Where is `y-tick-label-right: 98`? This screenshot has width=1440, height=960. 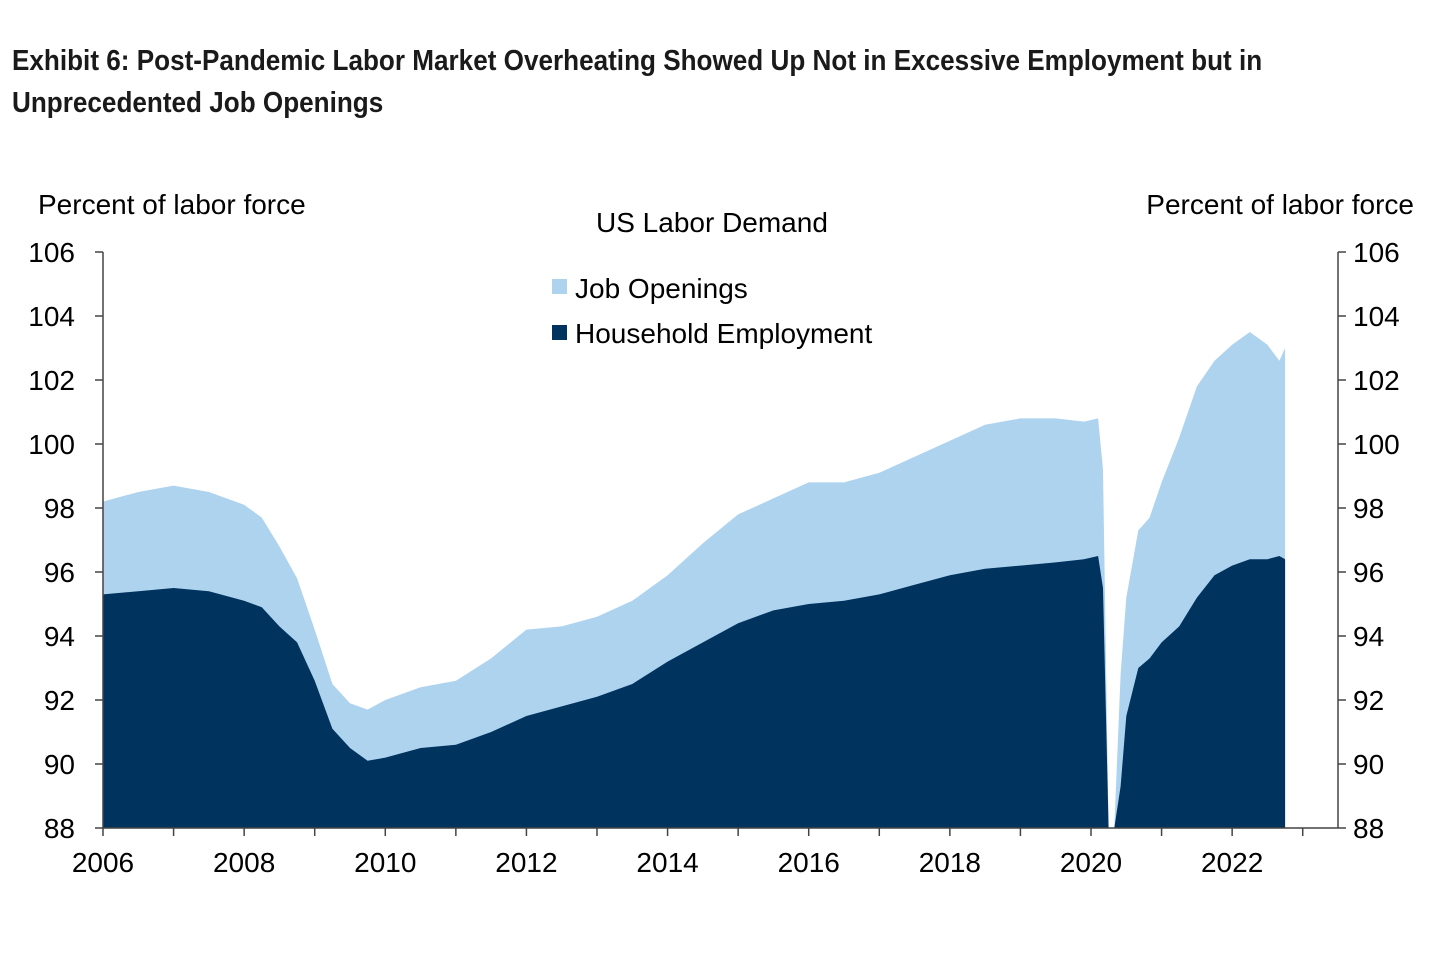 y-tick-label-right: 98 is located at coordinates (1368, 508).